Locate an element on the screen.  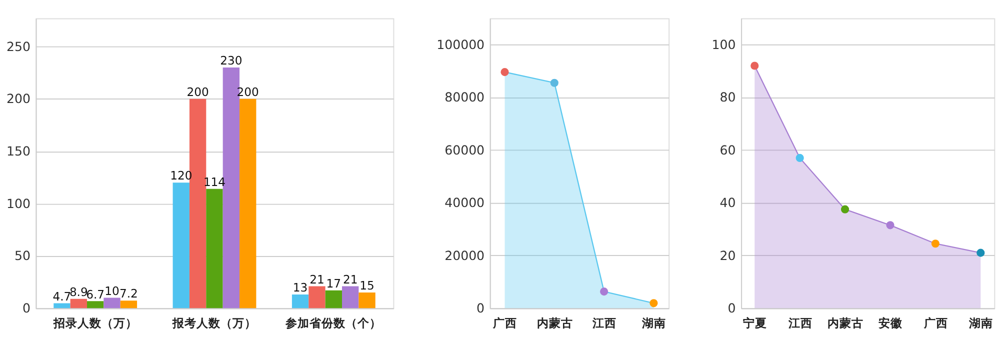
y-tick-label: 80000 is located at coordinates (464, 97).